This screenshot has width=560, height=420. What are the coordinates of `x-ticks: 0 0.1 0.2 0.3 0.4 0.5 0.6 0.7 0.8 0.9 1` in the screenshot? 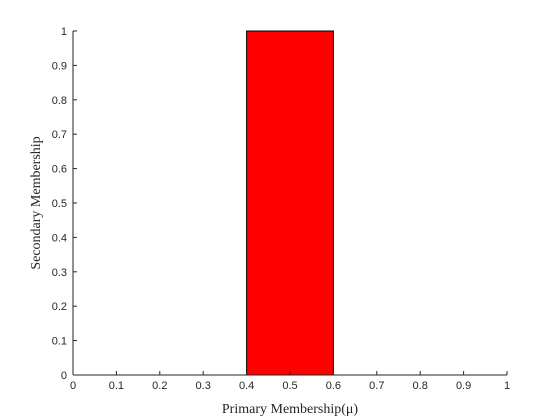 It's located at (290, 381).